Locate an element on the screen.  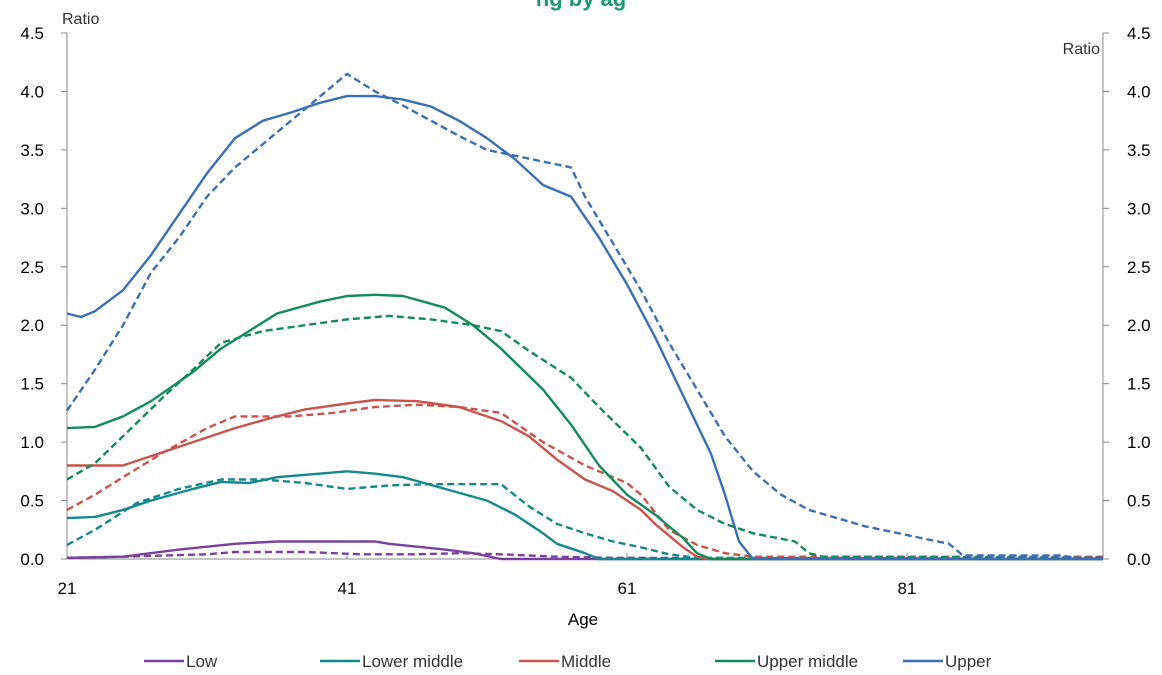
y-tick-label-left: 0.0 is located at coordinates (32, 559).